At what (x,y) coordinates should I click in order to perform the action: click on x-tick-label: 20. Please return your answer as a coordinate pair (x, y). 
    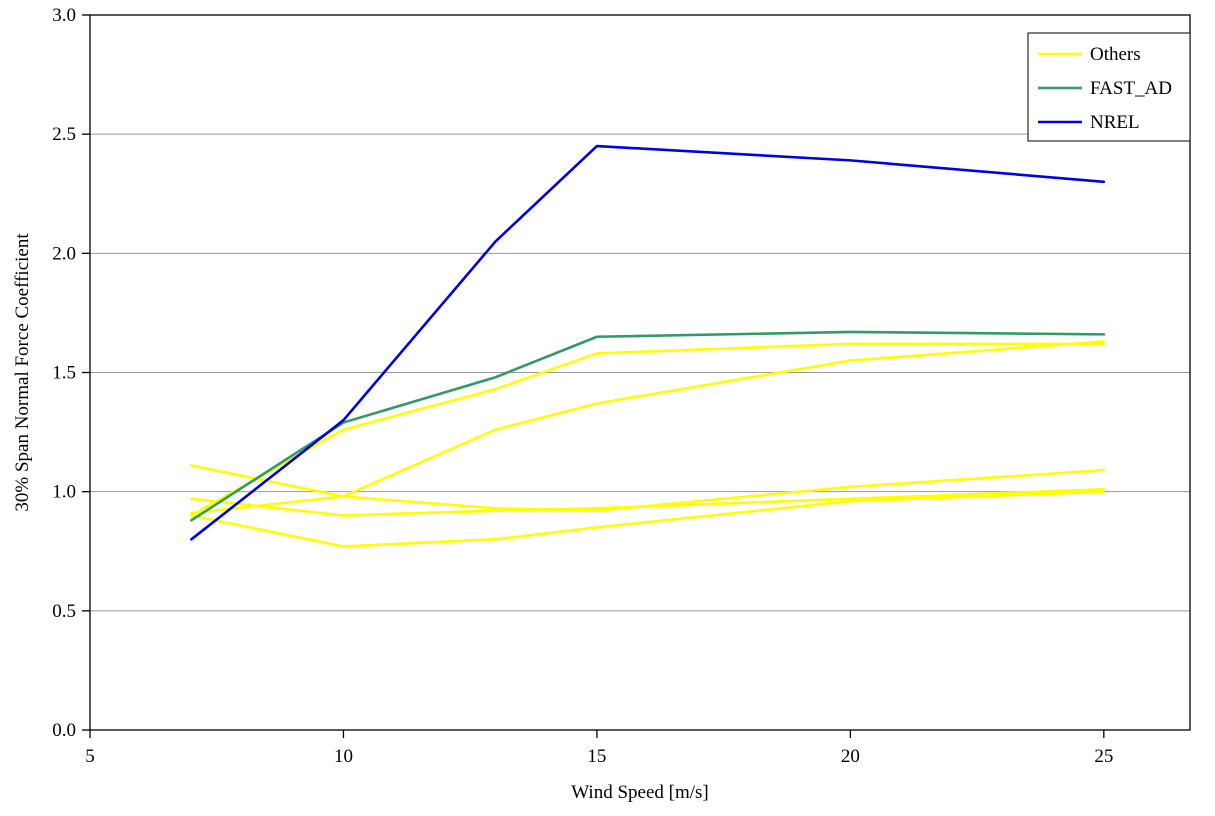
    Looking at the image, I should click on (850, 756).